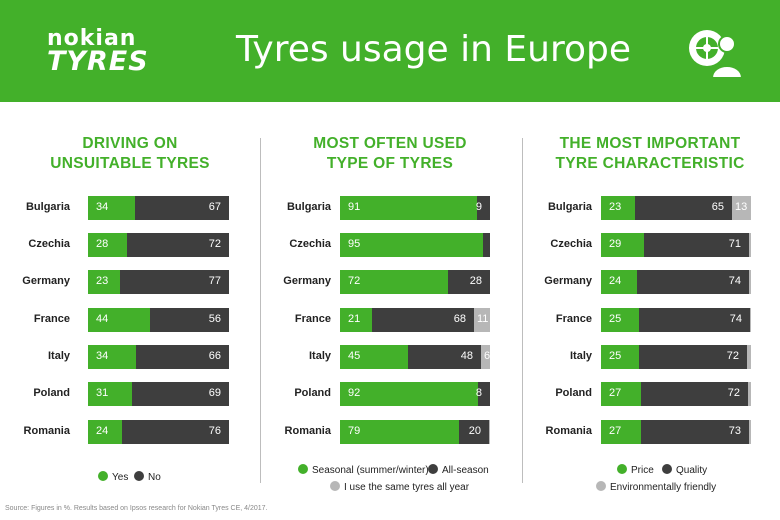 This screenshot has height=520, width=780. Describe the element at coordinates (676, 432) in the screenshot. I see `stacked-bar: 27 73` at that location.